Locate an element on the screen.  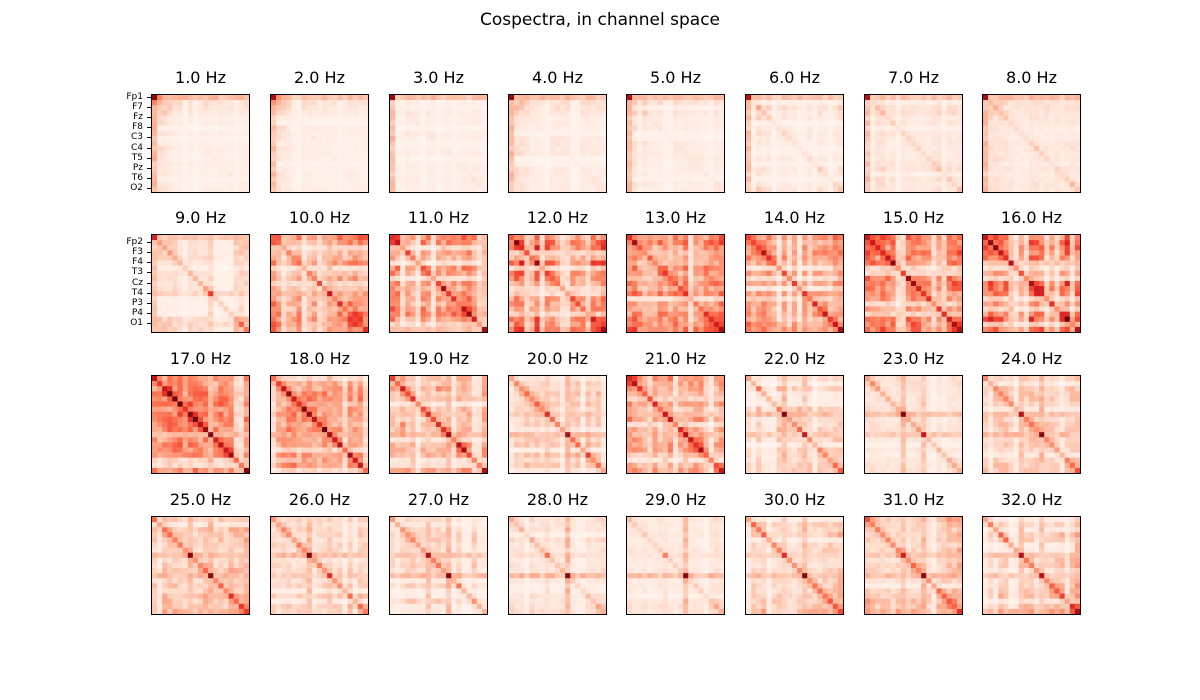
cospectrum-matrix is located at coordinates (438, 283).